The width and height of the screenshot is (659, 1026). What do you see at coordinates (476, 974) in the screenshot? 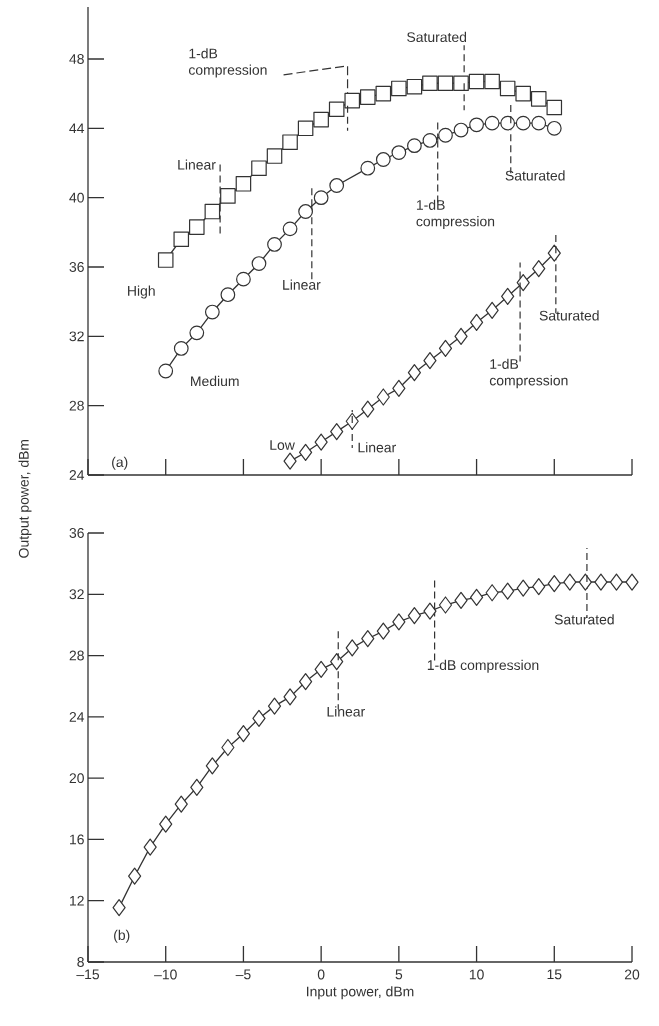
I see `x-tick-label: 10` at bounding box center [476, 974].